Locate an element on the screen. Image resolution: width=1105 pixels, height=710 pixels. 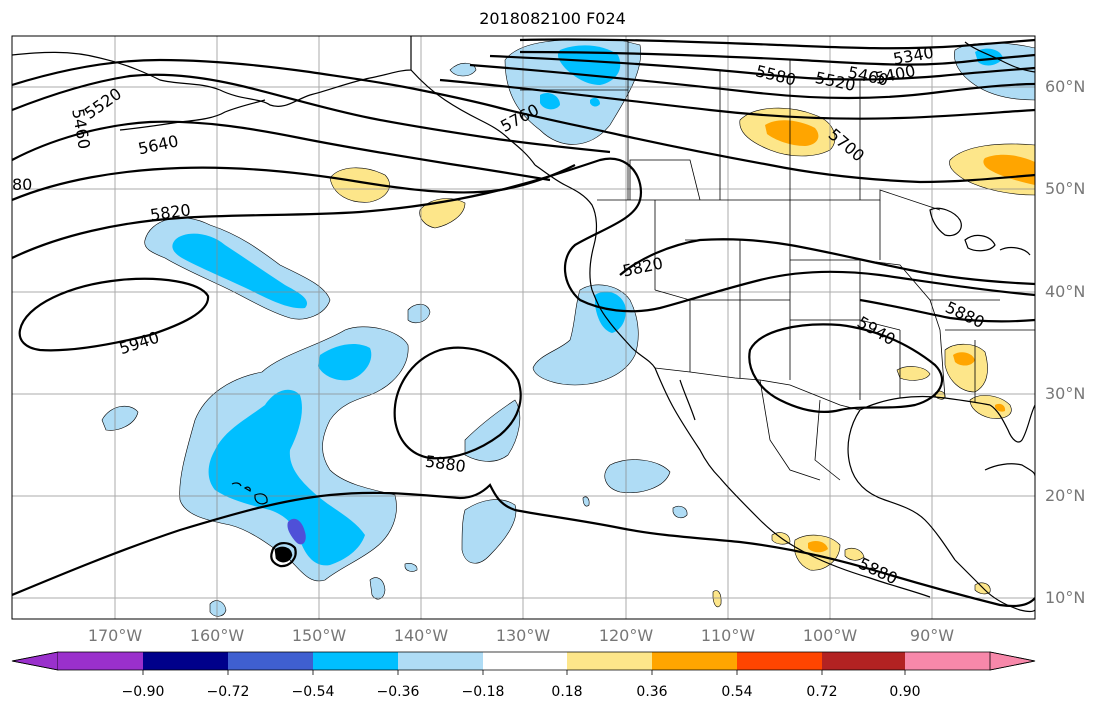
negative-anomaly-core-alaska is located at coordinates (589, 65).